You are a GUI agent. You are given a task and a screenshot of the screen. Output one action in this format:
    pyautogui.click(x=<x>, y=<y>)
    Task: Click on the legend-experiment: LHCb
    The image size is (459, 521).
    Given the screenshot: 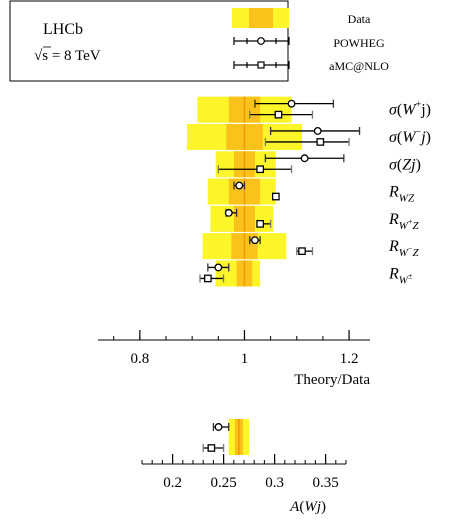 What is the action you would take?
    pyautogui.click(x=63, y=29)
    